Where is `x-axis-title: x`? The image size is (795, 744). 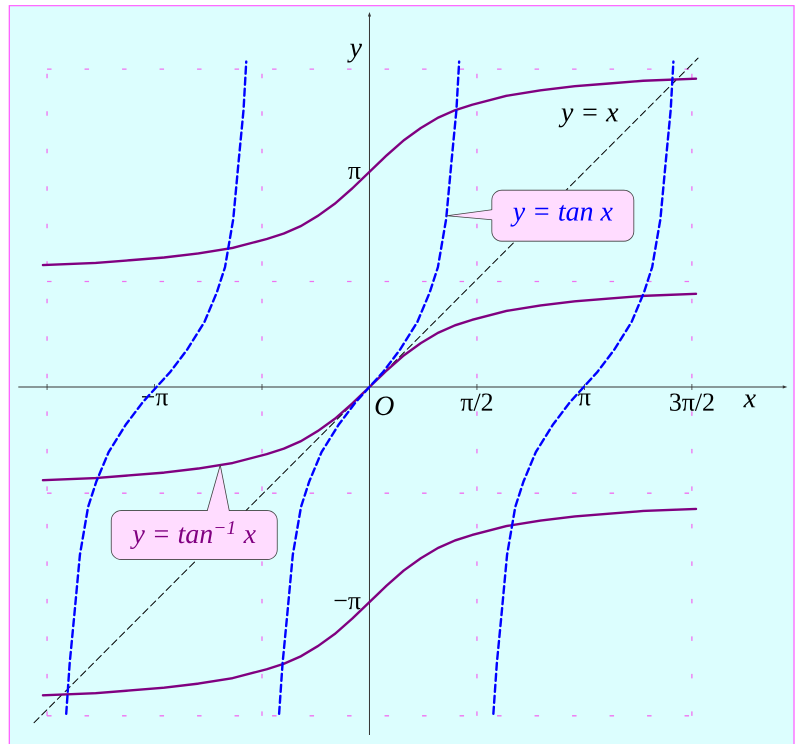
x-axis-title: x is located at coordinates (749, 401).